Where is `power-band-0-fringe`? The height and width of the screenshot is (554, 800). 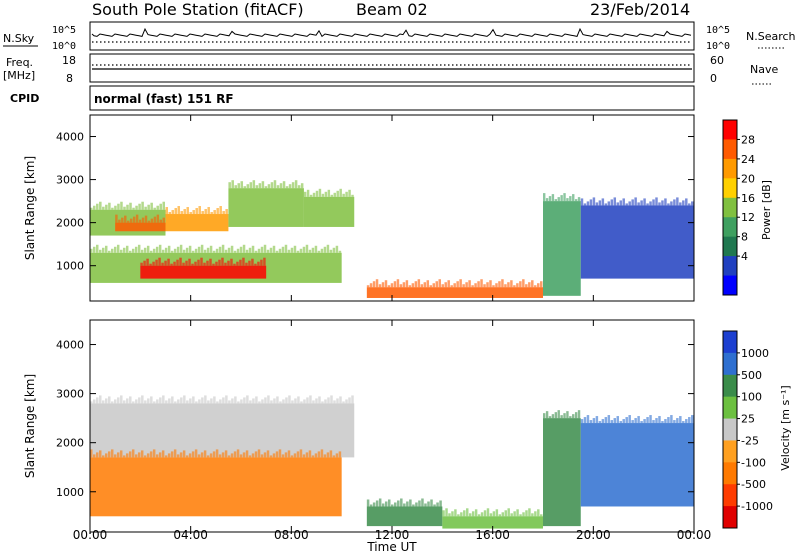 power-band-0-fringe is located at coordinates (130, 206).